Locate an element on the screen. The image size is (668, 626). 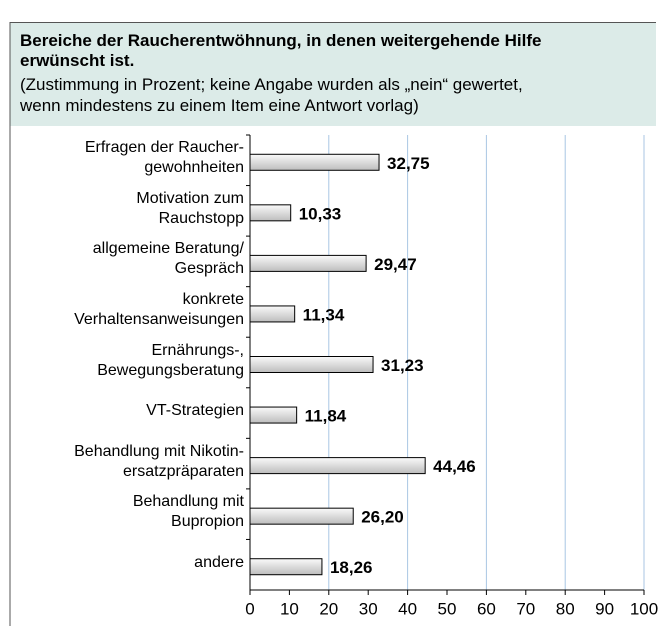
category-label: Motivation zum Rauchstopp is located at coordinates (190, 208).